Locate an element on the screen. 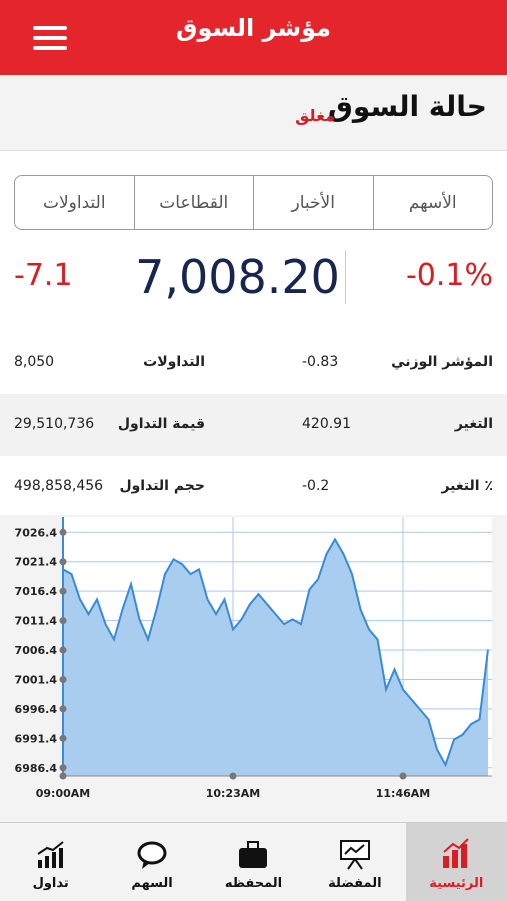 This screenshot has height=901, width=507. stat-value: -0.2 is located at coordinates (316, 486).